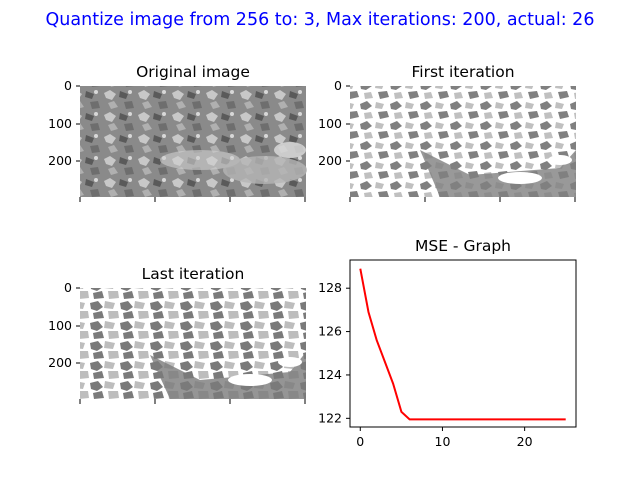 The width and height of the screenshot is (640, 480). Describe the element at coordinates (338, 85) in the screenshot. I see `first-ytick-0: 0` at that location.